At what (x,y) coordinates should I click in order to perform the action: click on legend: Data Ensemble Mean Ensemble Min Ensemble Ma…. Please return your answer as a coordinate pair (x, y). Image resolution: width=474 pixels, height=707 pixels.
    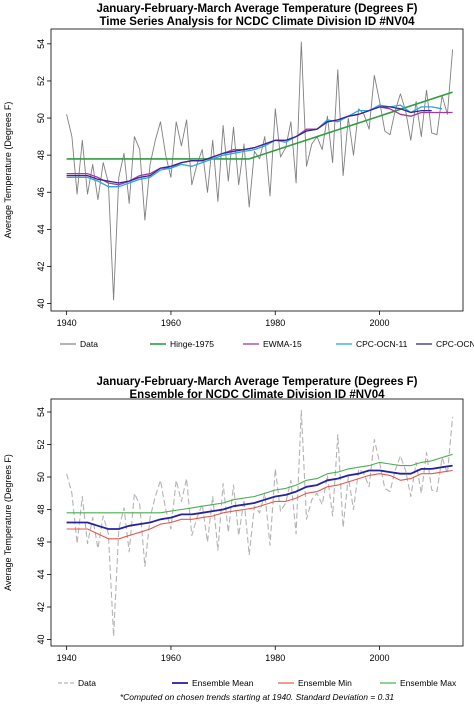
    Looking at the image, I should click on (257, 683).